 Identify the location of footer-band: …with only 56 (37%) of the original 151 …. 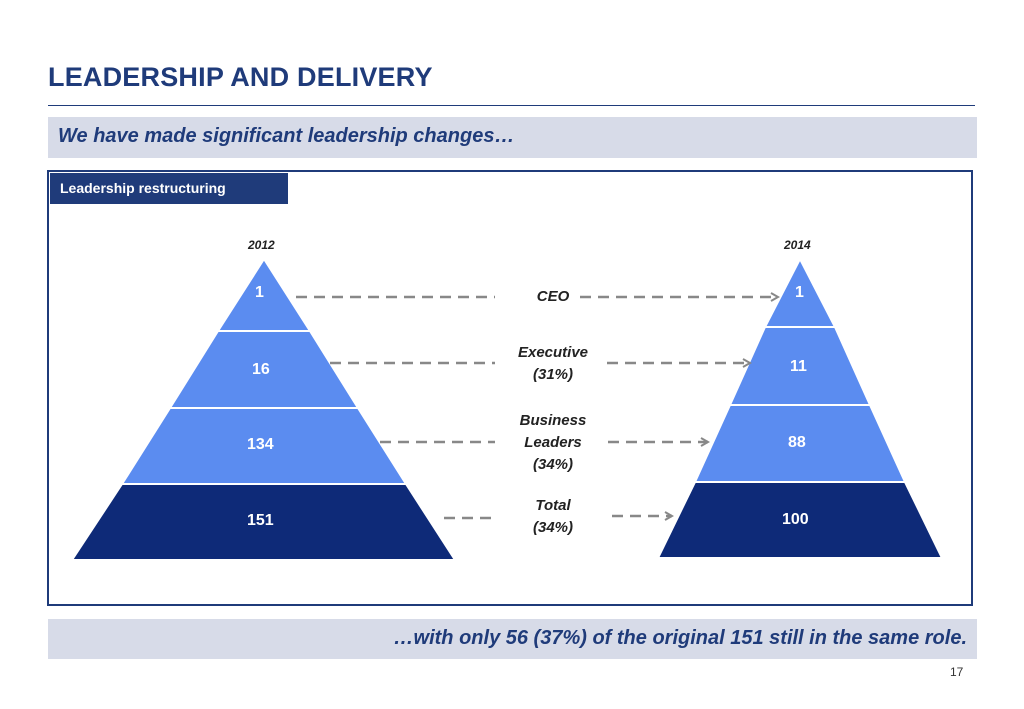
(512, 639).